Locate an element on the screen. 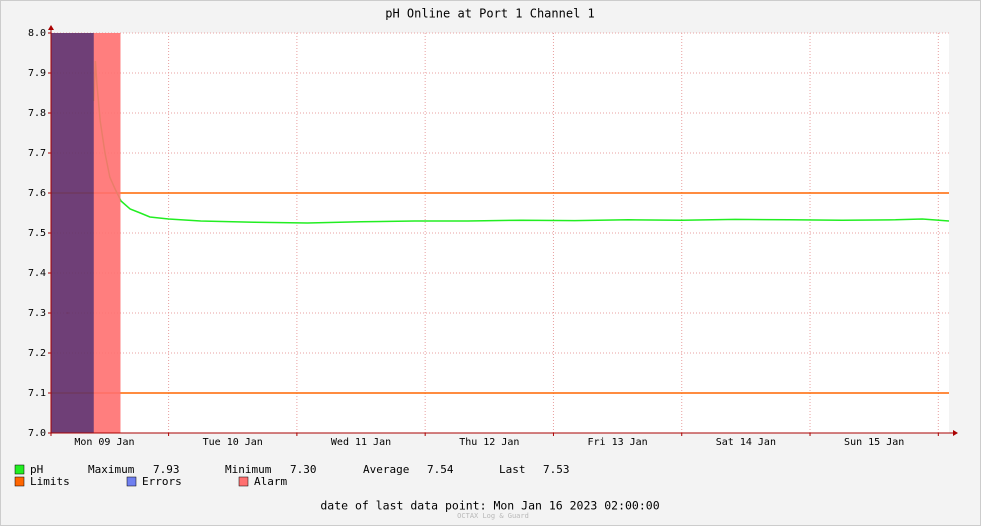 The height and width of the screenshot is (526, 981). errors-band is located at coordinates (72, 233).